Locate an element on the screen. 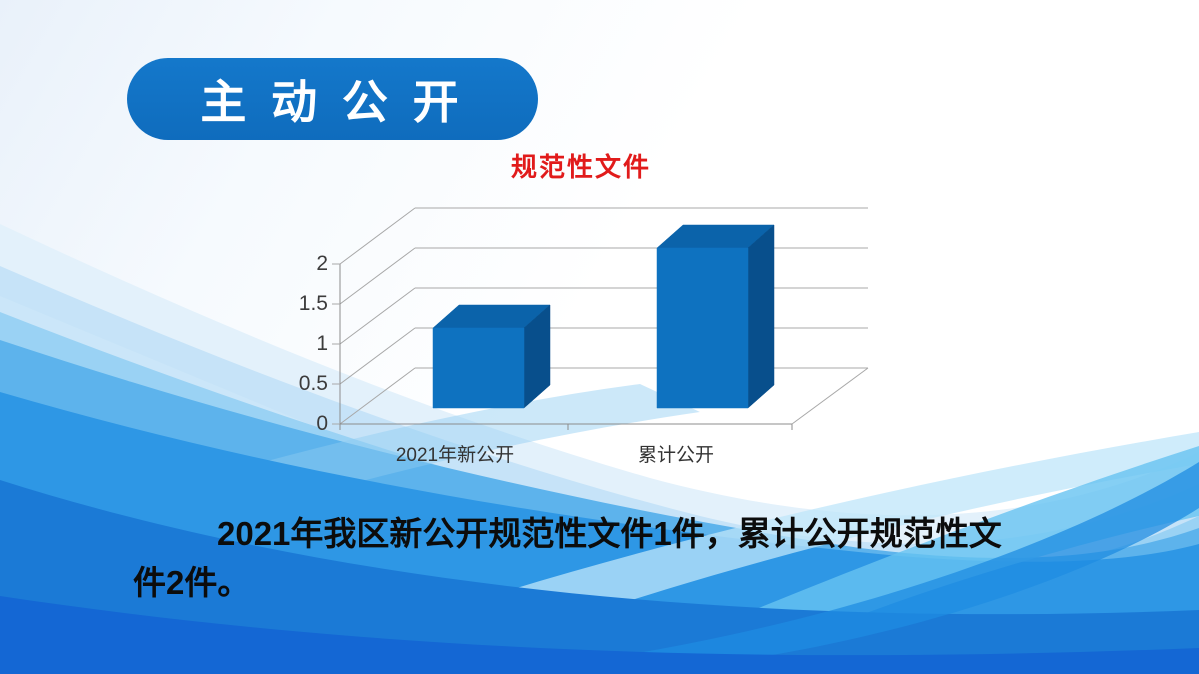 This screenshot has width=1199, height=674. y-axis-tick: 0.5 is located at coordinates (313, 383).